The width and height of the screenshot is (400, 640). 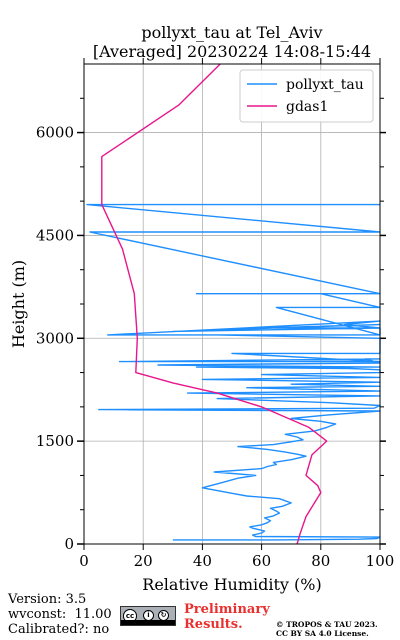 I want to click on y-tick-label: 1500, so click(x=55, y=441).